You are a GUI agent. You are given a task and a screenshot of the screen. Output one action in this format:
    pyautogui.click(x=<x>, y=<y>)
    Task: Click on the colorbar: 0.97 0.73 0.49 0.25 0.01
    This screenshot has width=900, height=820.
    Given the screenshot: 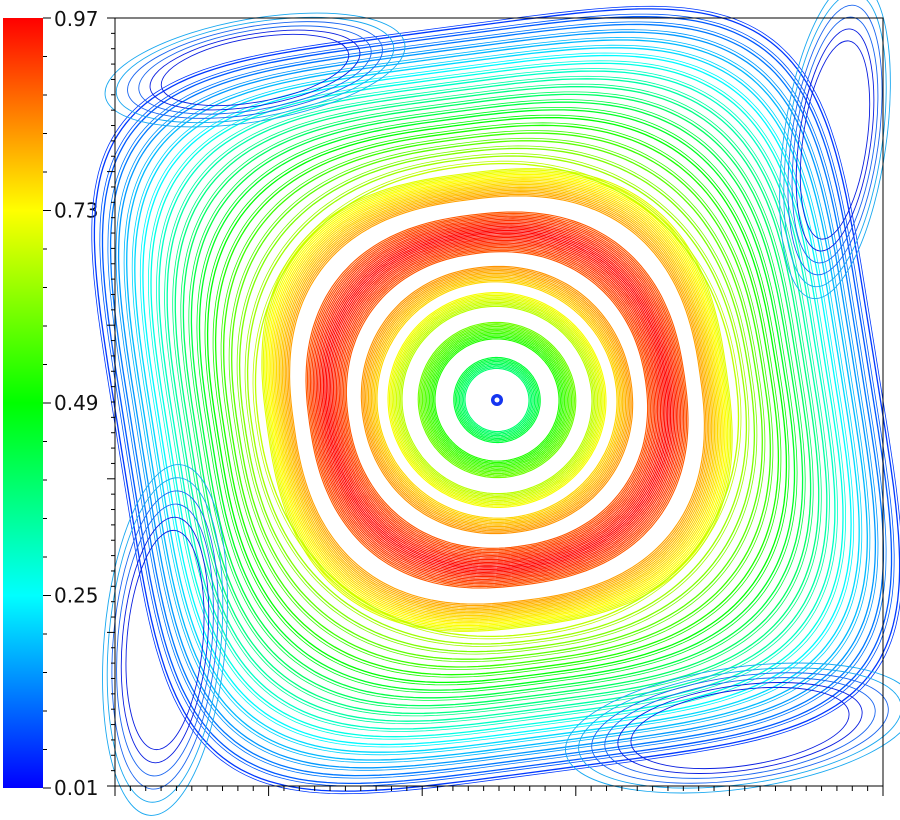 What is the action you would take?
    pyautogui.click(x=51, y=403)
    